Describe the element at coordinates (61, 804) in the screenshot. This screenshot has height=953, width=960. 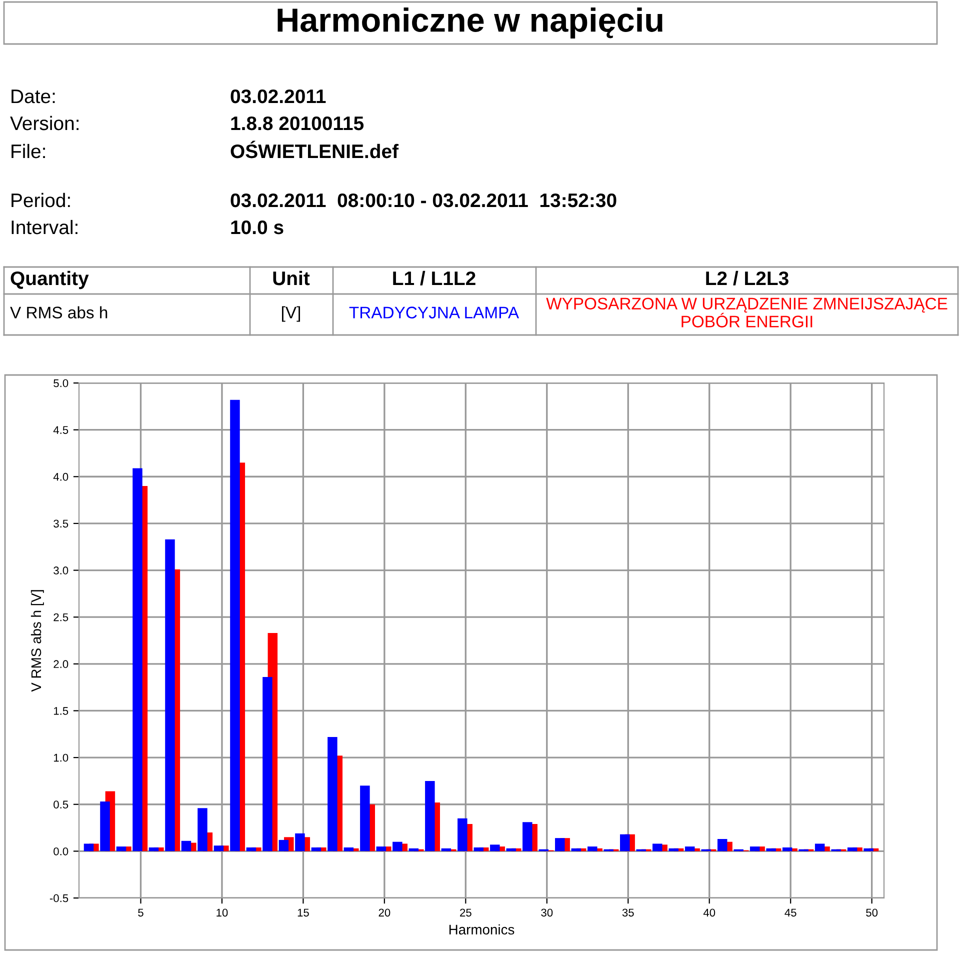
I see `y-tick-label: 0.5` at that location.